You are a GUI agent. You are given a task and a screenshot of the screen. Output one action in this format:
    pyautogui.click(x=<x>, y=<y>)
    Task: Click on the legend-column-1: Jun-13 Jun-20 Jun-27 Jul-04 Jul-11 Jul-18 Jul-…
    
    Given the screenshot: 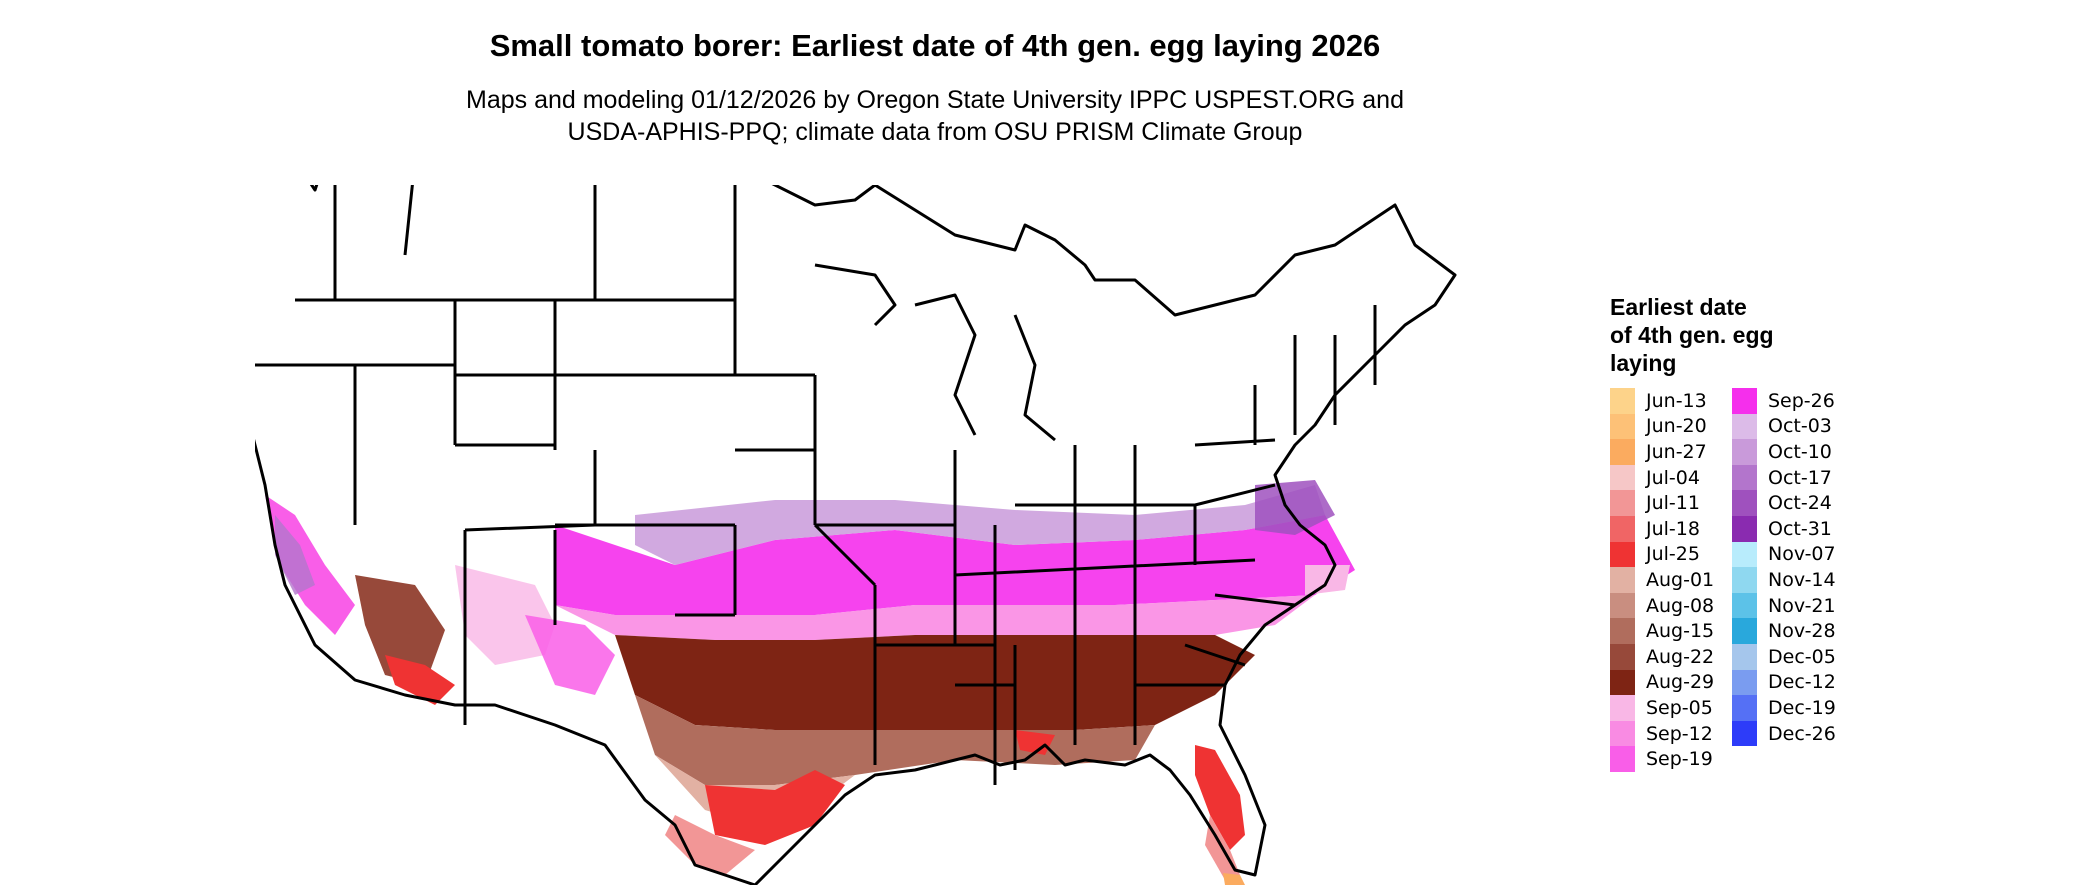 What is the action you would take?
    pyautogui.click(x=1662, y=580)
    